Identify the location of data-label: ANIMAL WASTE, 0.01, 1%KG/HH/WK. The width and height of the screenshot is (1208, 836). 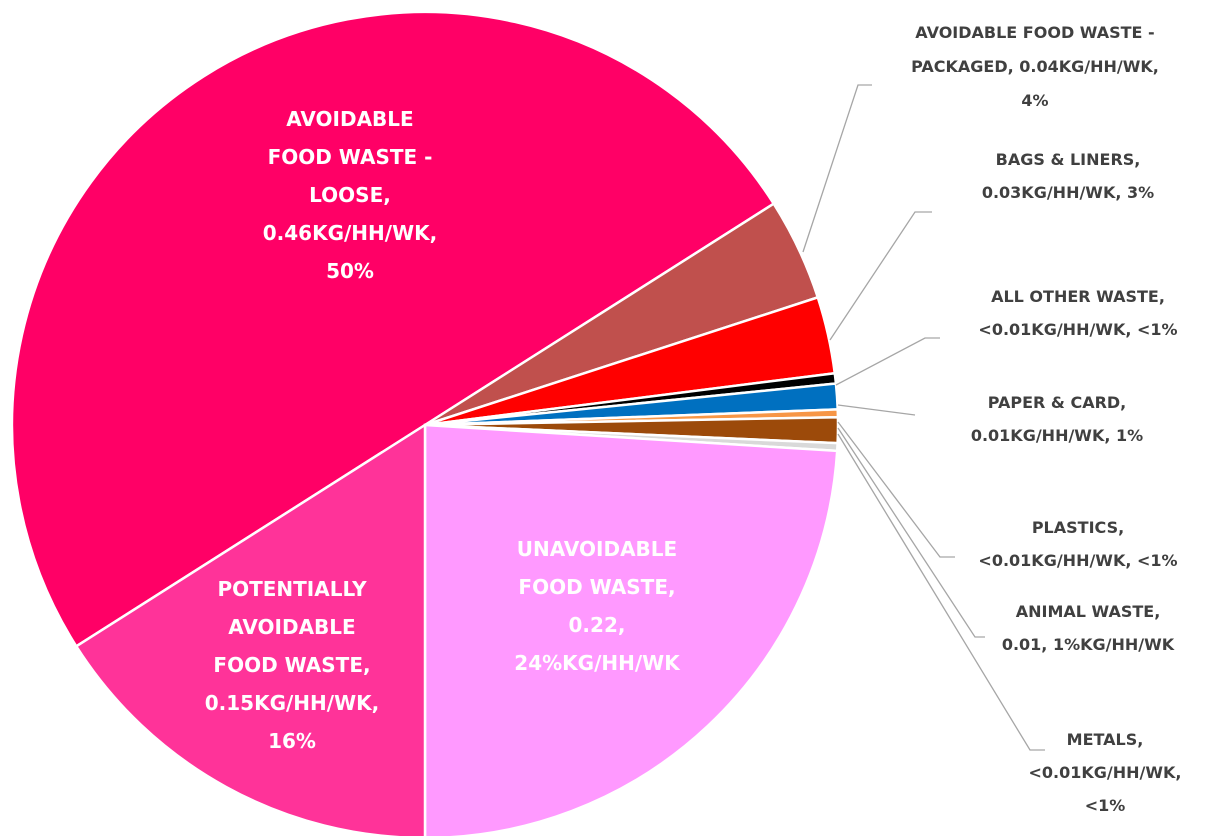
(1088, 628).